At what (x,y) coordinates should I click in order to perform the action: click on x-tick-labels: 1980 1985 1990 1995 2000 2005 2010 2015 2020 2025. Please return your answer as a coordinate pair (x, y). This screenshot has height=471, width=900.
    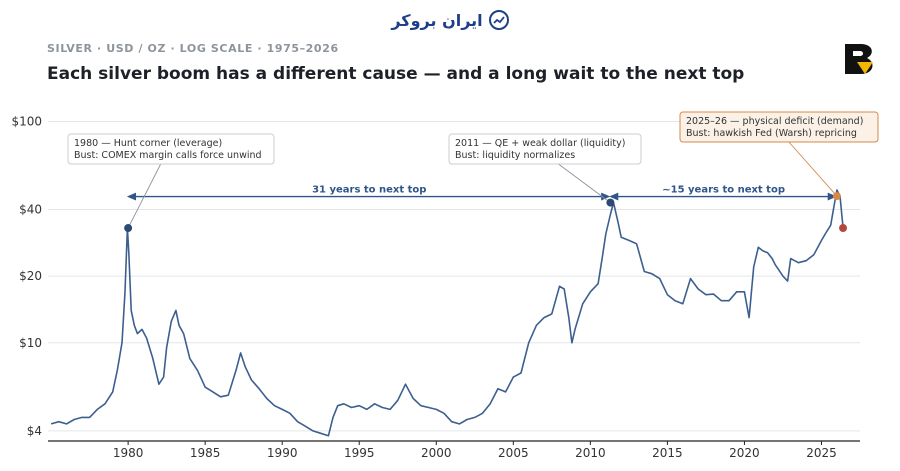
    Looking at the image, I should click on (475, 450).